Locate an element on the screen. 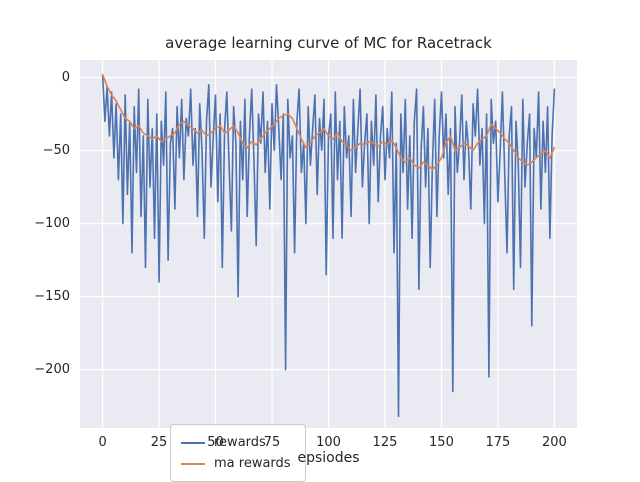  legend-label-rewards: rewards is located at coordinates (240, 442).